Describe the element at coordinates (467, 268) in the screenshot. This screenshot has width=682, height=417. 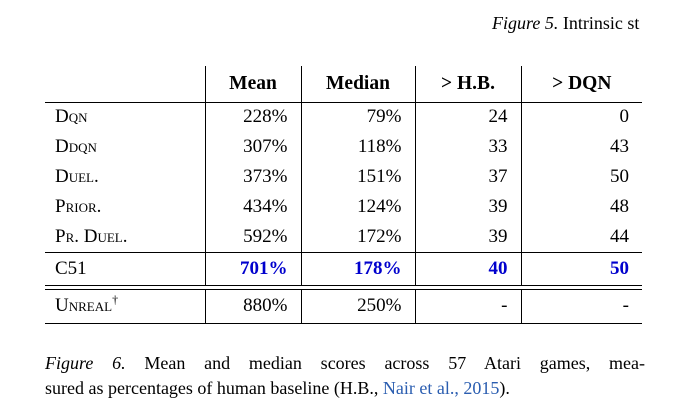
I see `cell-gt-hb: 40` at that location.